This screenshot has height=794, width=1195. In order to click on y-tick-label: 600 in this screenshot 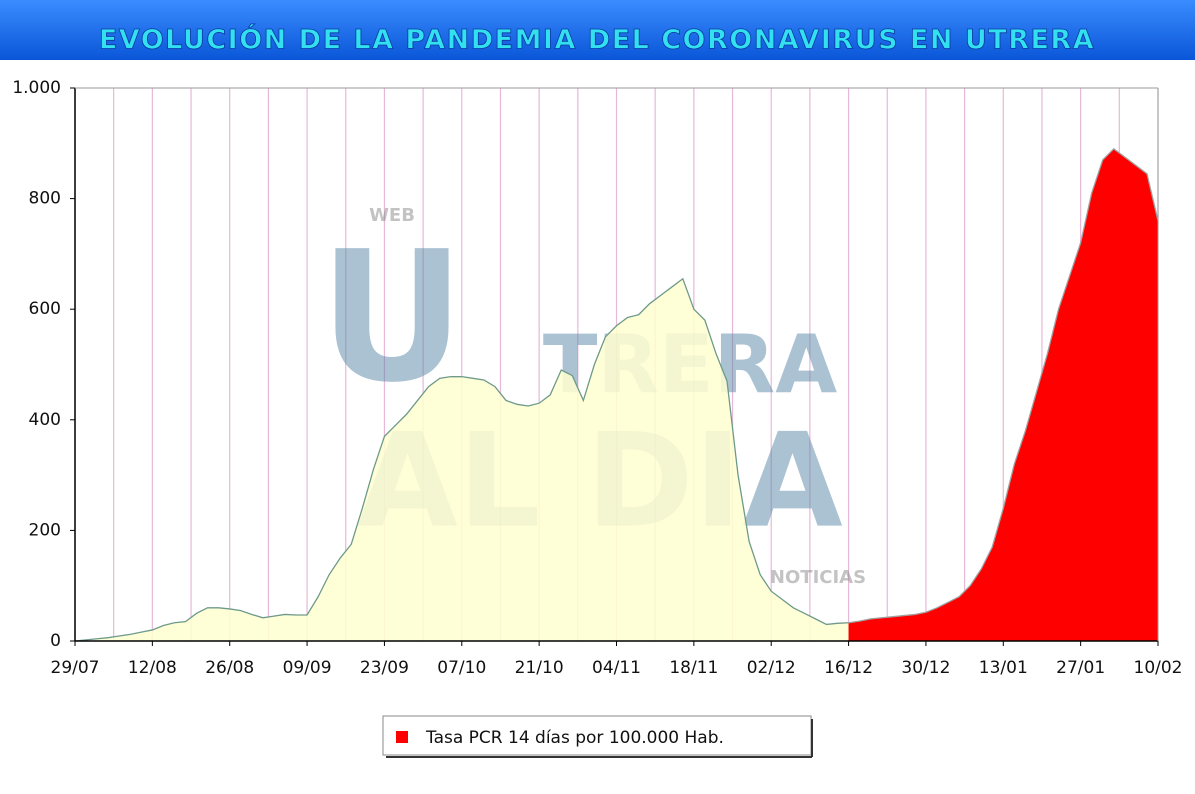, I will do `click(45, 309)`.